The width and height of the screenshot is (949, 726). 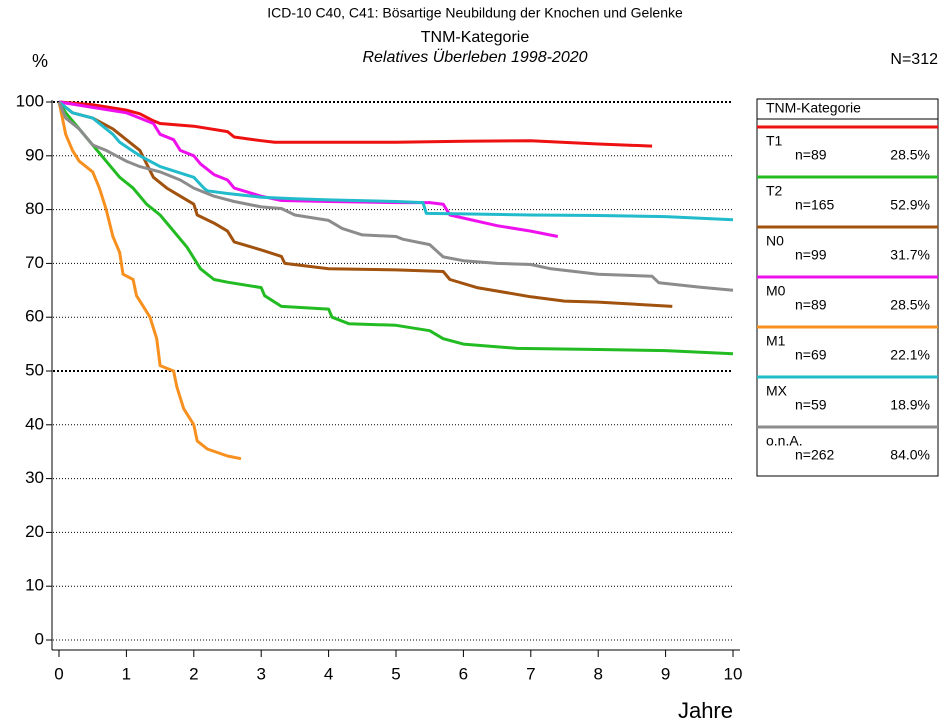 I want to click on x-axis-label: Jahre, so click(x=705, y=710).